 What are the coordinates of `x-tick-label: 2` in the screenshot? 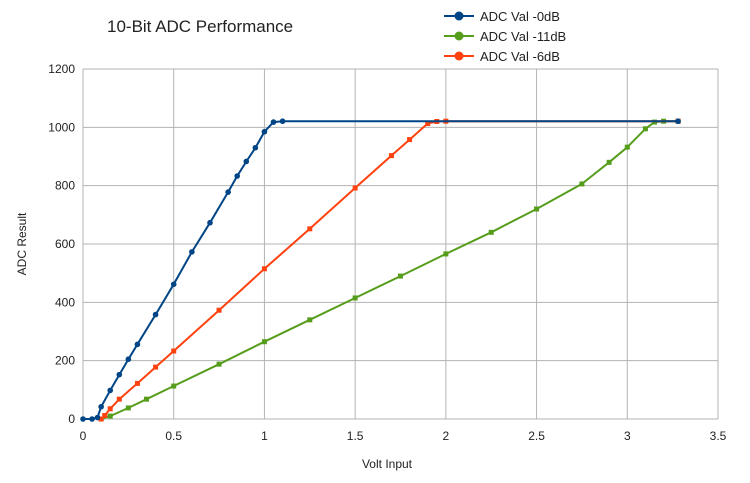 It's located at (446, 436).